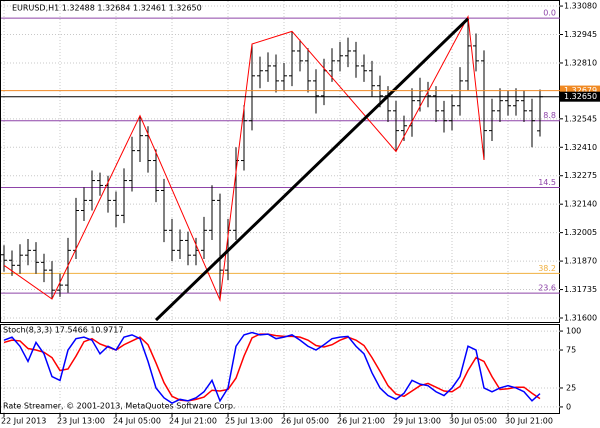  What do you see at coordinates (580, 175) in the screenshot?
I see `y-tick-label: 1.32275` at bounding box center [580, 175].